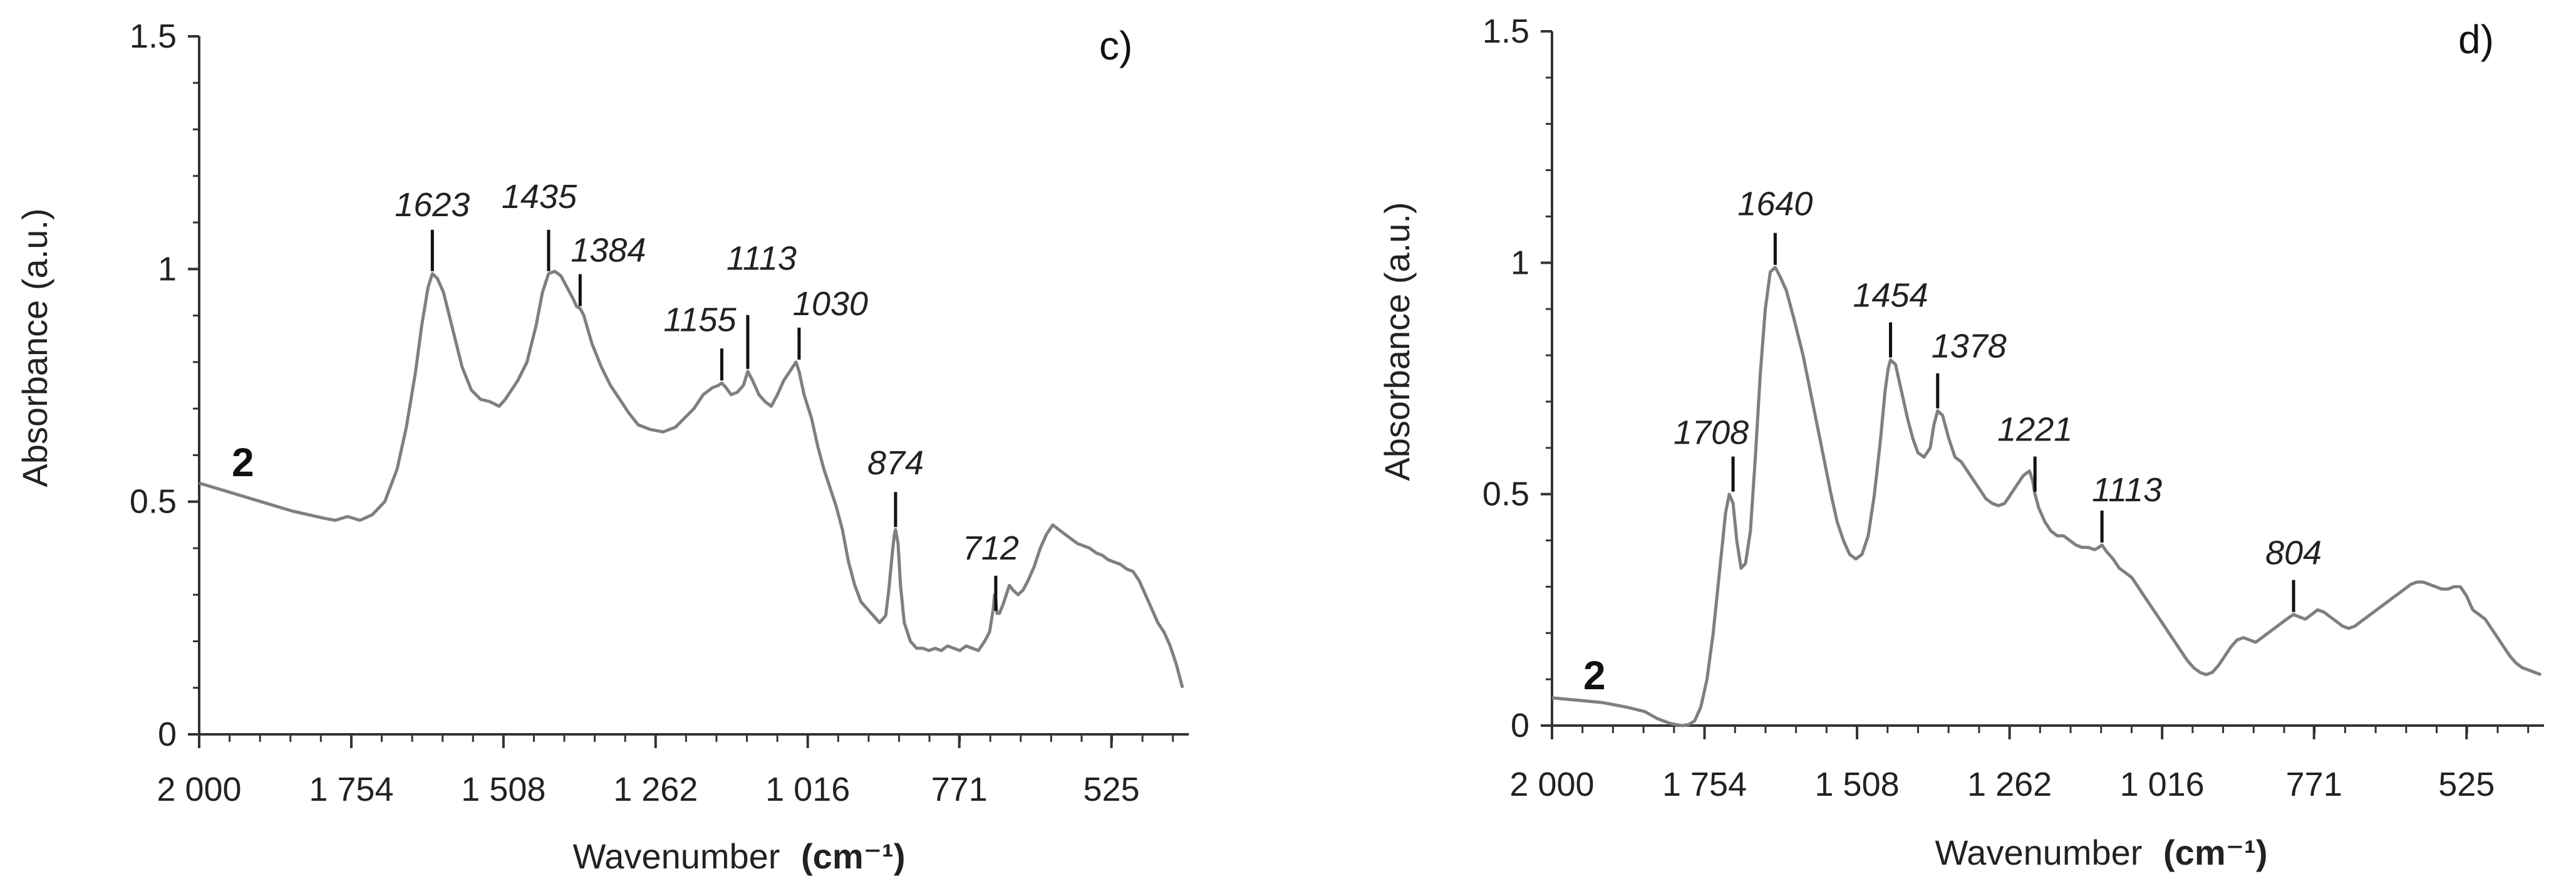 This screenshot has width=2576, height=896. I want to click on peak-label: 874, so click(895, 463).